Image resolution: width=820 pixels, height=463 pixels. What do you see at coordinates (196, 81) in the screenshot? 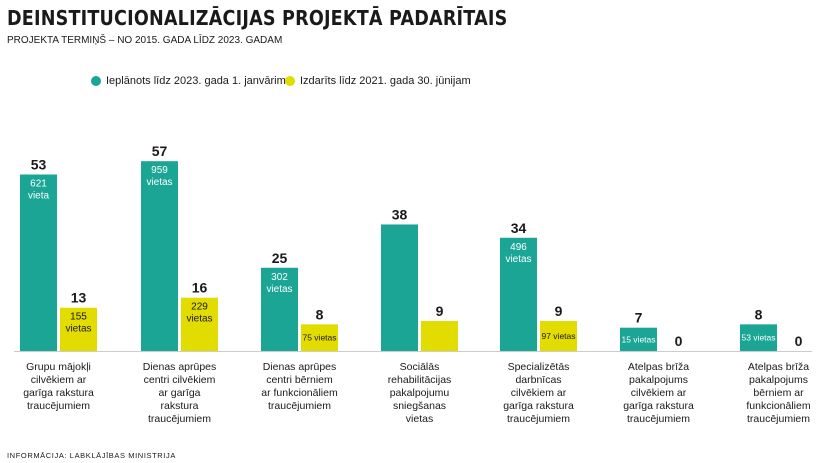
I see `legend-label-planned: Ieplānots līdz 2023. gada 1. janvārim` at bounding box center [196, 81].